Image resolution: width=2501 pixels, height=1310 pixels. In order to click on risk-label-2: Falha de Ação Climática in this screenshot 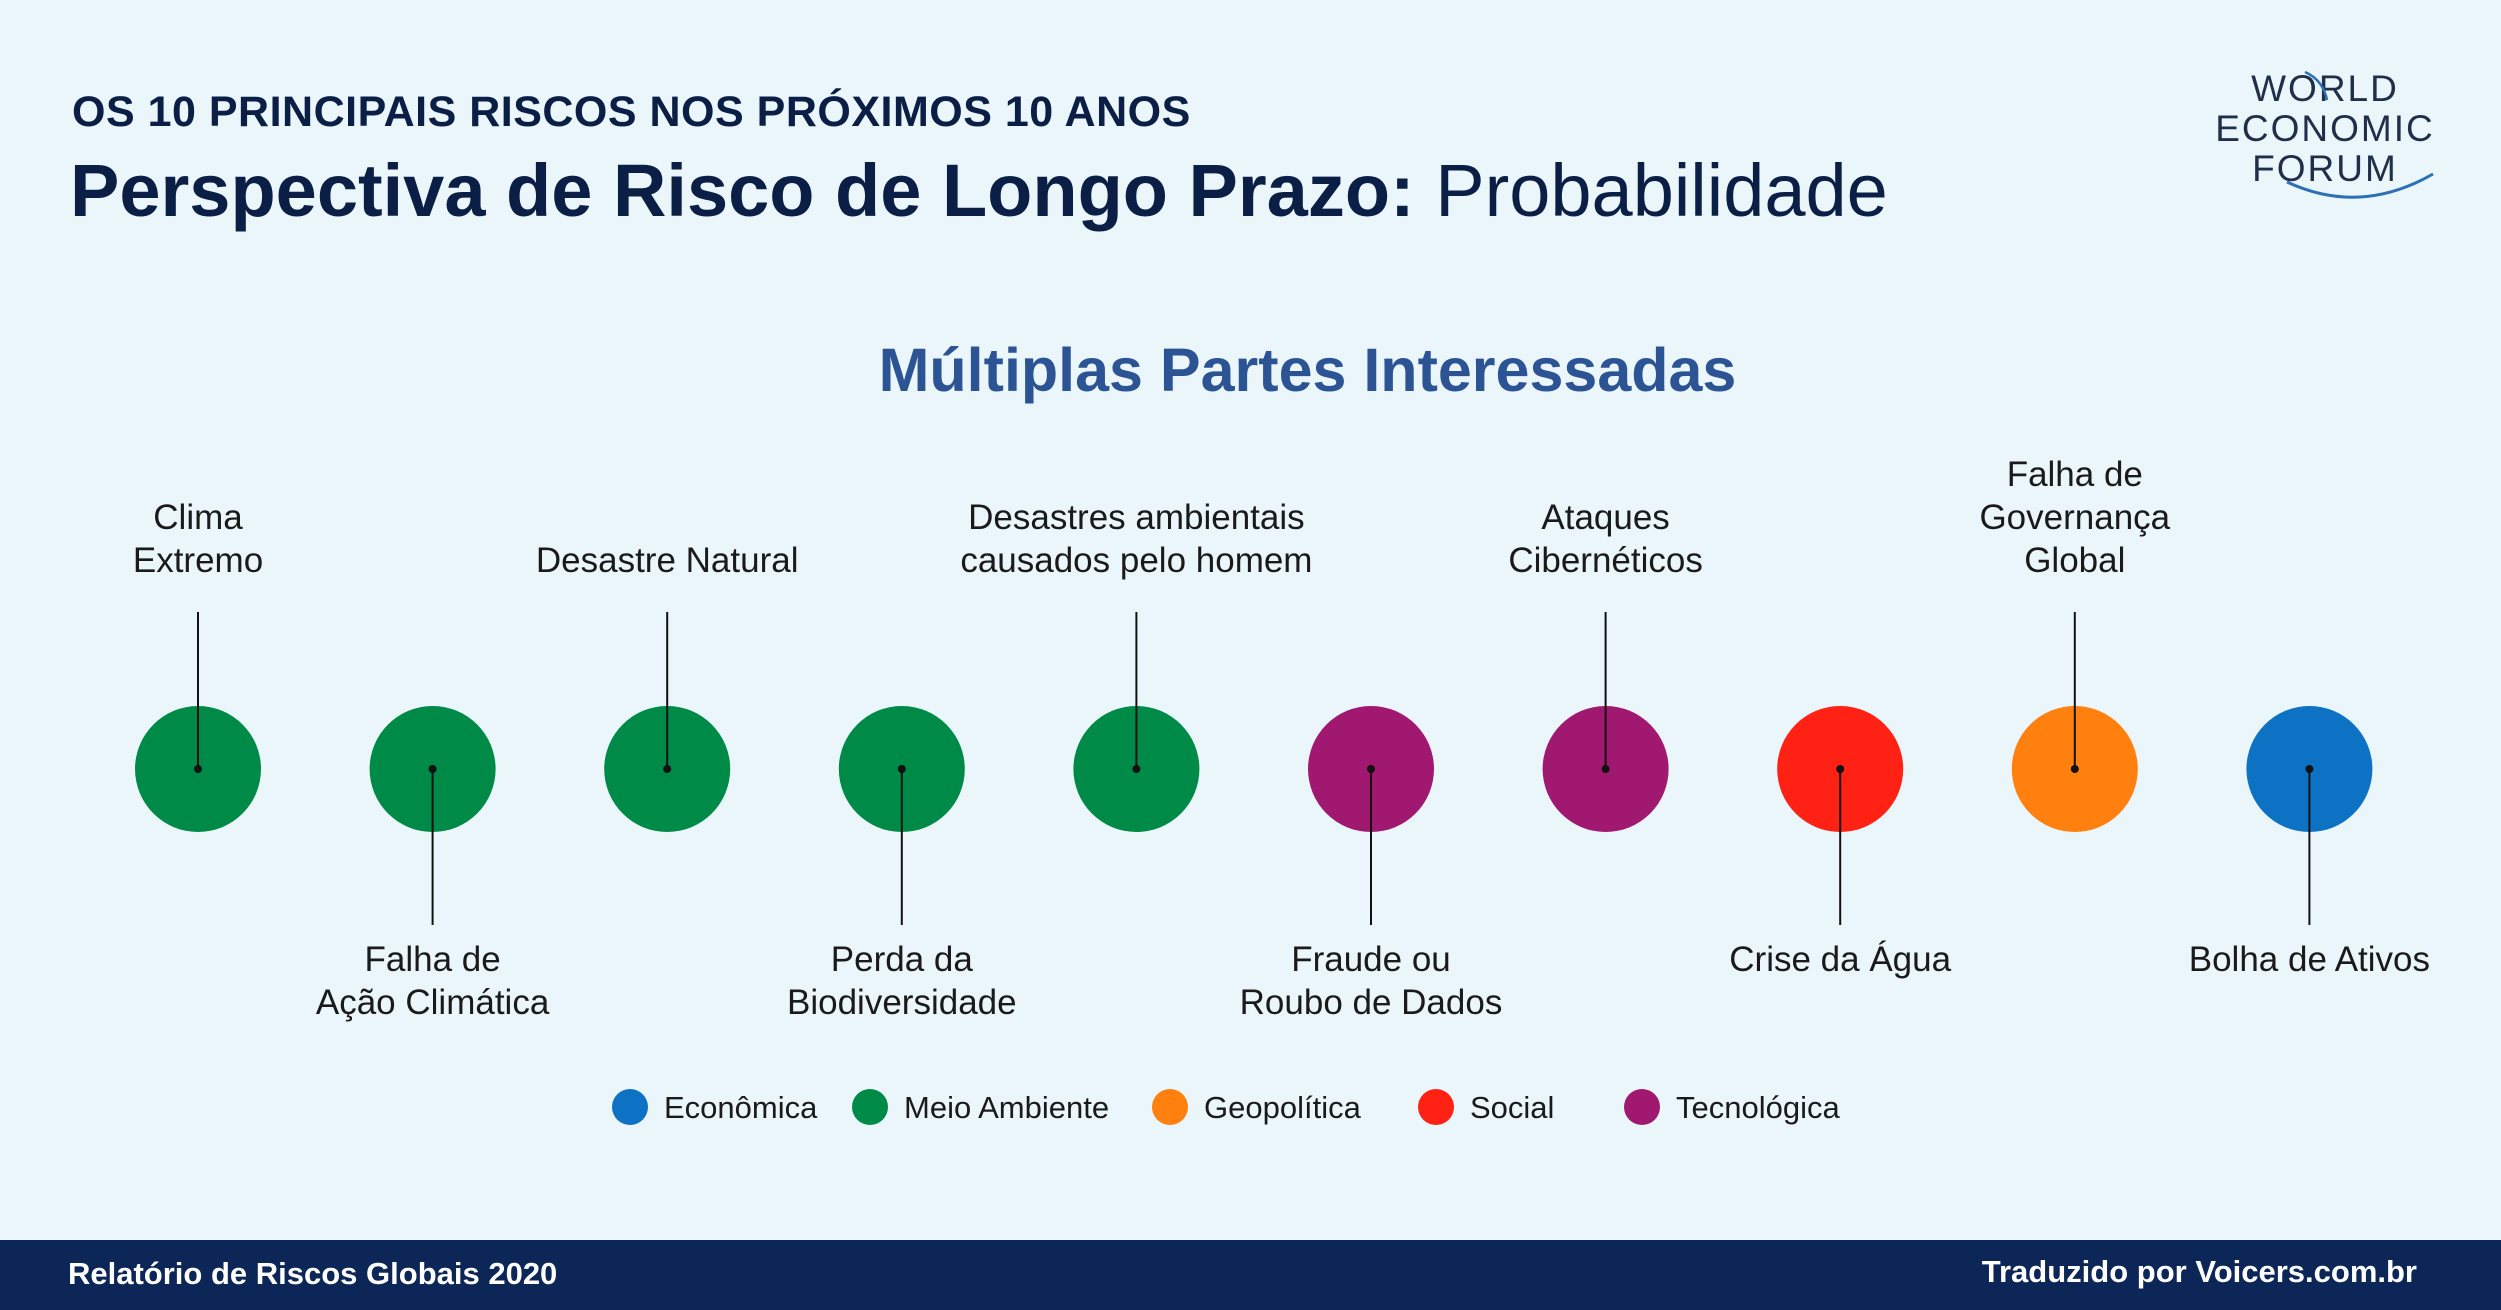, I will do `click(433, 981)`.